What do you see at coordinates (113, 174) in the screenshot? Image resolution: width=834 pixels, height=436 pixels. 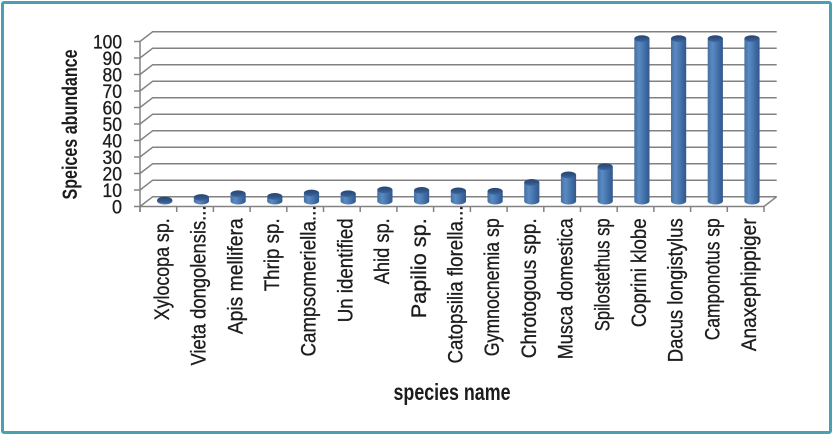 I see `svg-text: 20` at bounding box center [113, 174].